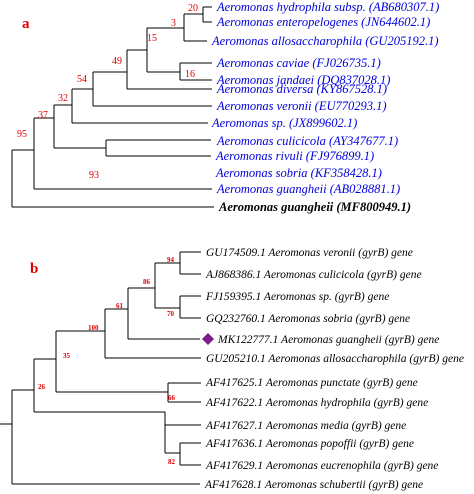  Describe the element at coordinates (107, 361) in the screenshot. I see `panel-b-bootstrap-values: 94 86 70 61 100 35 26 66 82` at that location.